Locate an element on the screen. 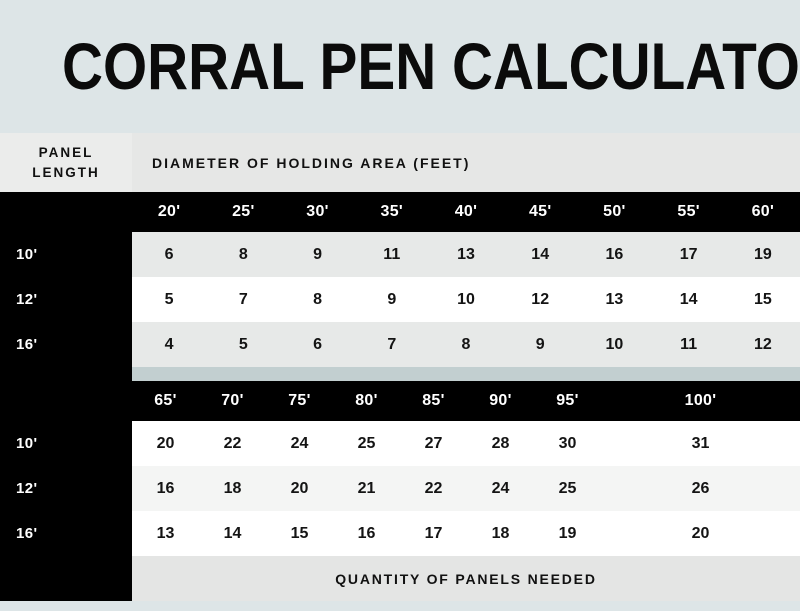  upper-row-2-label: 16' is located at coordinates (66, 344).